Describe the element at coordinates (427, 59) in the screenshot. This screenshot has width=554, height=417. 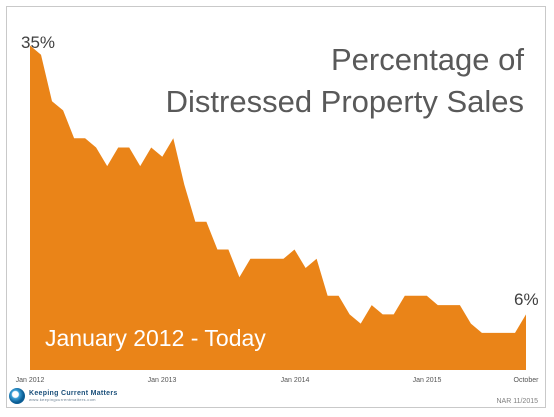
I see `chart-title-line-1: Percentage of` at that location.